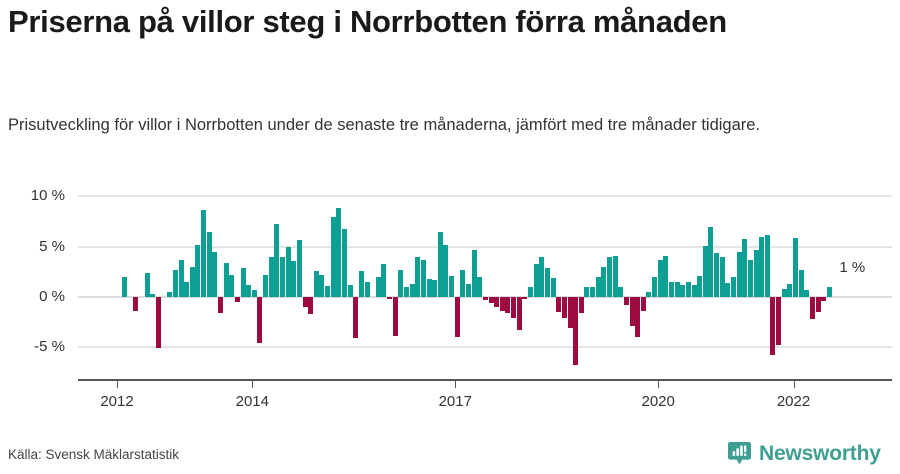 The image size is (900, 474). I want to click on source-note: Källa: Svensk Mäklarstatistik, so click(94, 454).